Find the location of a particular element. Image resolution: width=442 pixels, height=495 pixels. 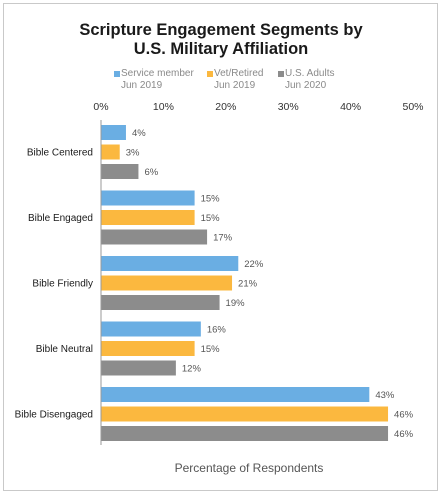

x-tick-label: 10% is located at coordinates (163, 107).